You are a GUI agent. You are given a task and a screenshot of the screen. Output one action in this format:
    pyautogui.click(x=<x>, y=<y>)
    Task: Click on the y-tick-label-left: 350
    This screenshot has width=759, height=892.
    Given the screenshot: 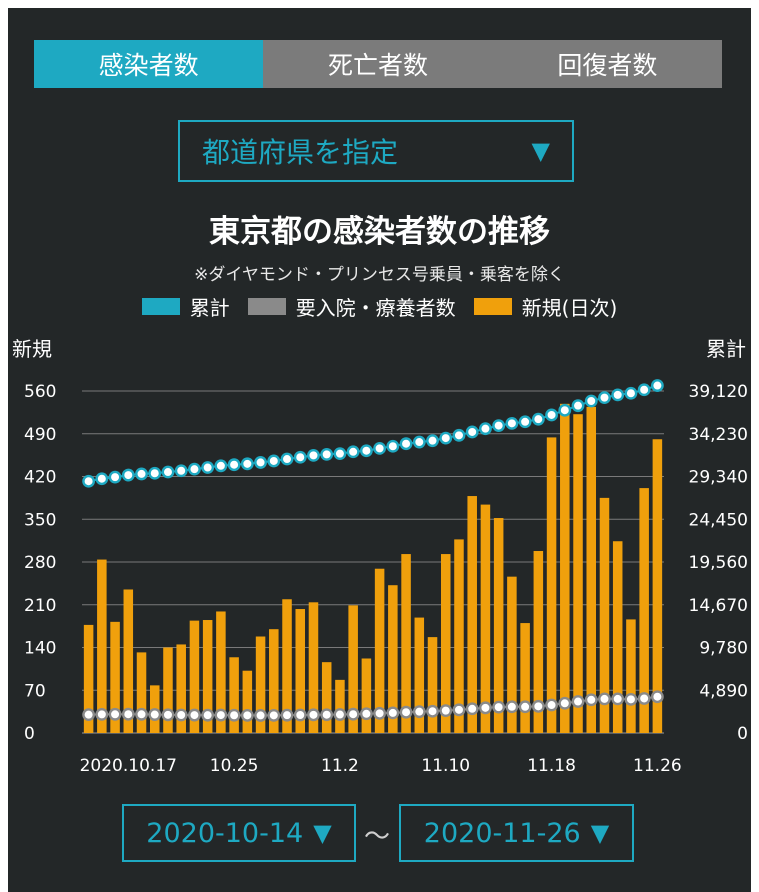 What is the action you would take?
    pyautogui.click(x=40, y=520)
    